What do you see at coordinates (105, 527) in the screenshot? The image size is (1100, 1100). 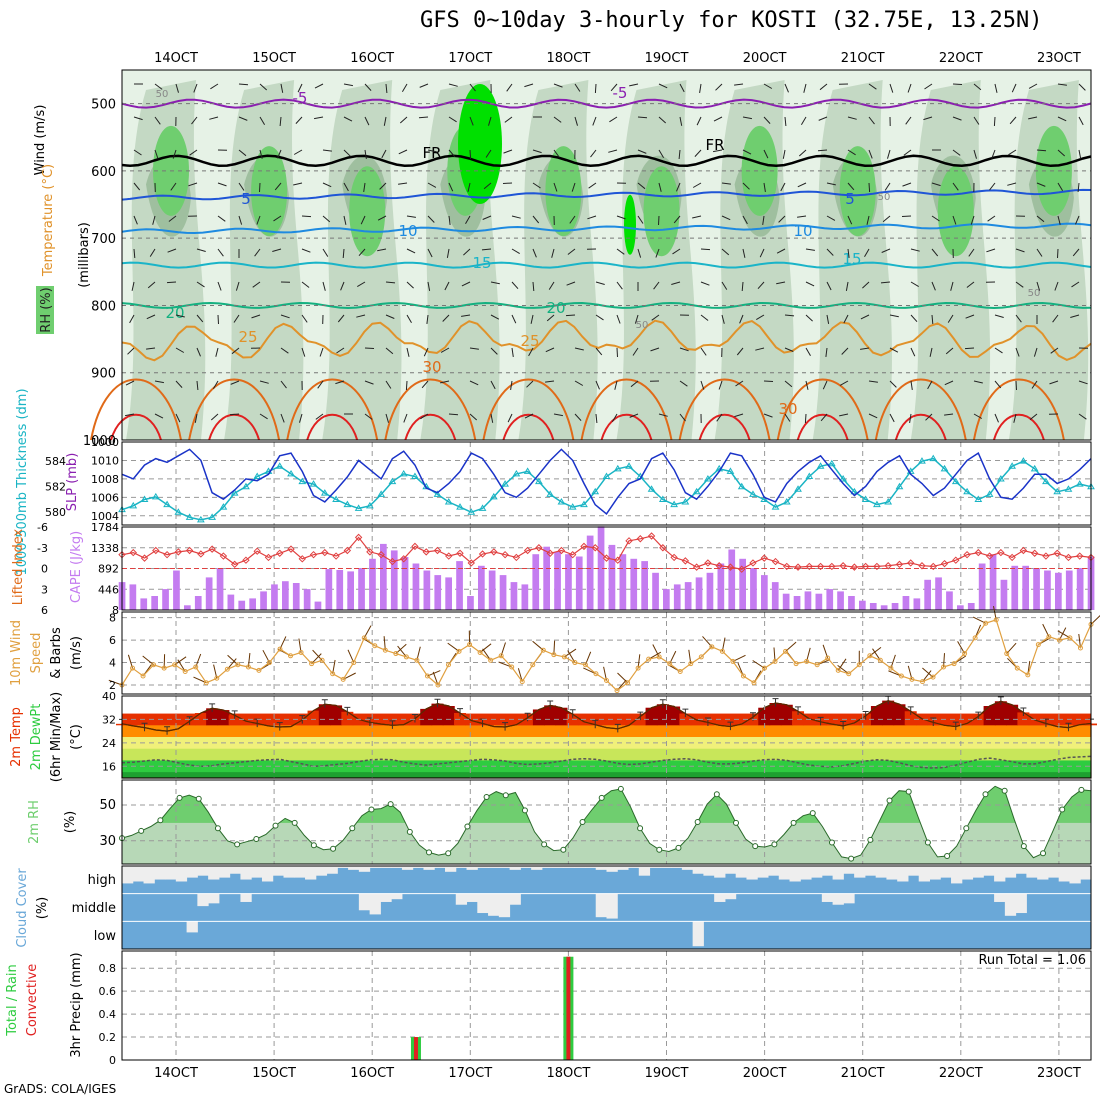 I see `cape-tick-label: 1784` at bounding box center [105, 527].